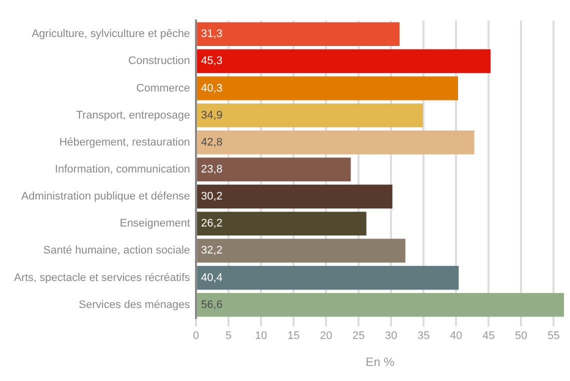 This screenshot has width=570, height=381. What do you see at coordinates (211, 34) in the screenshot?
I see `data-label: 31,3` at bounding box center [211, 34].